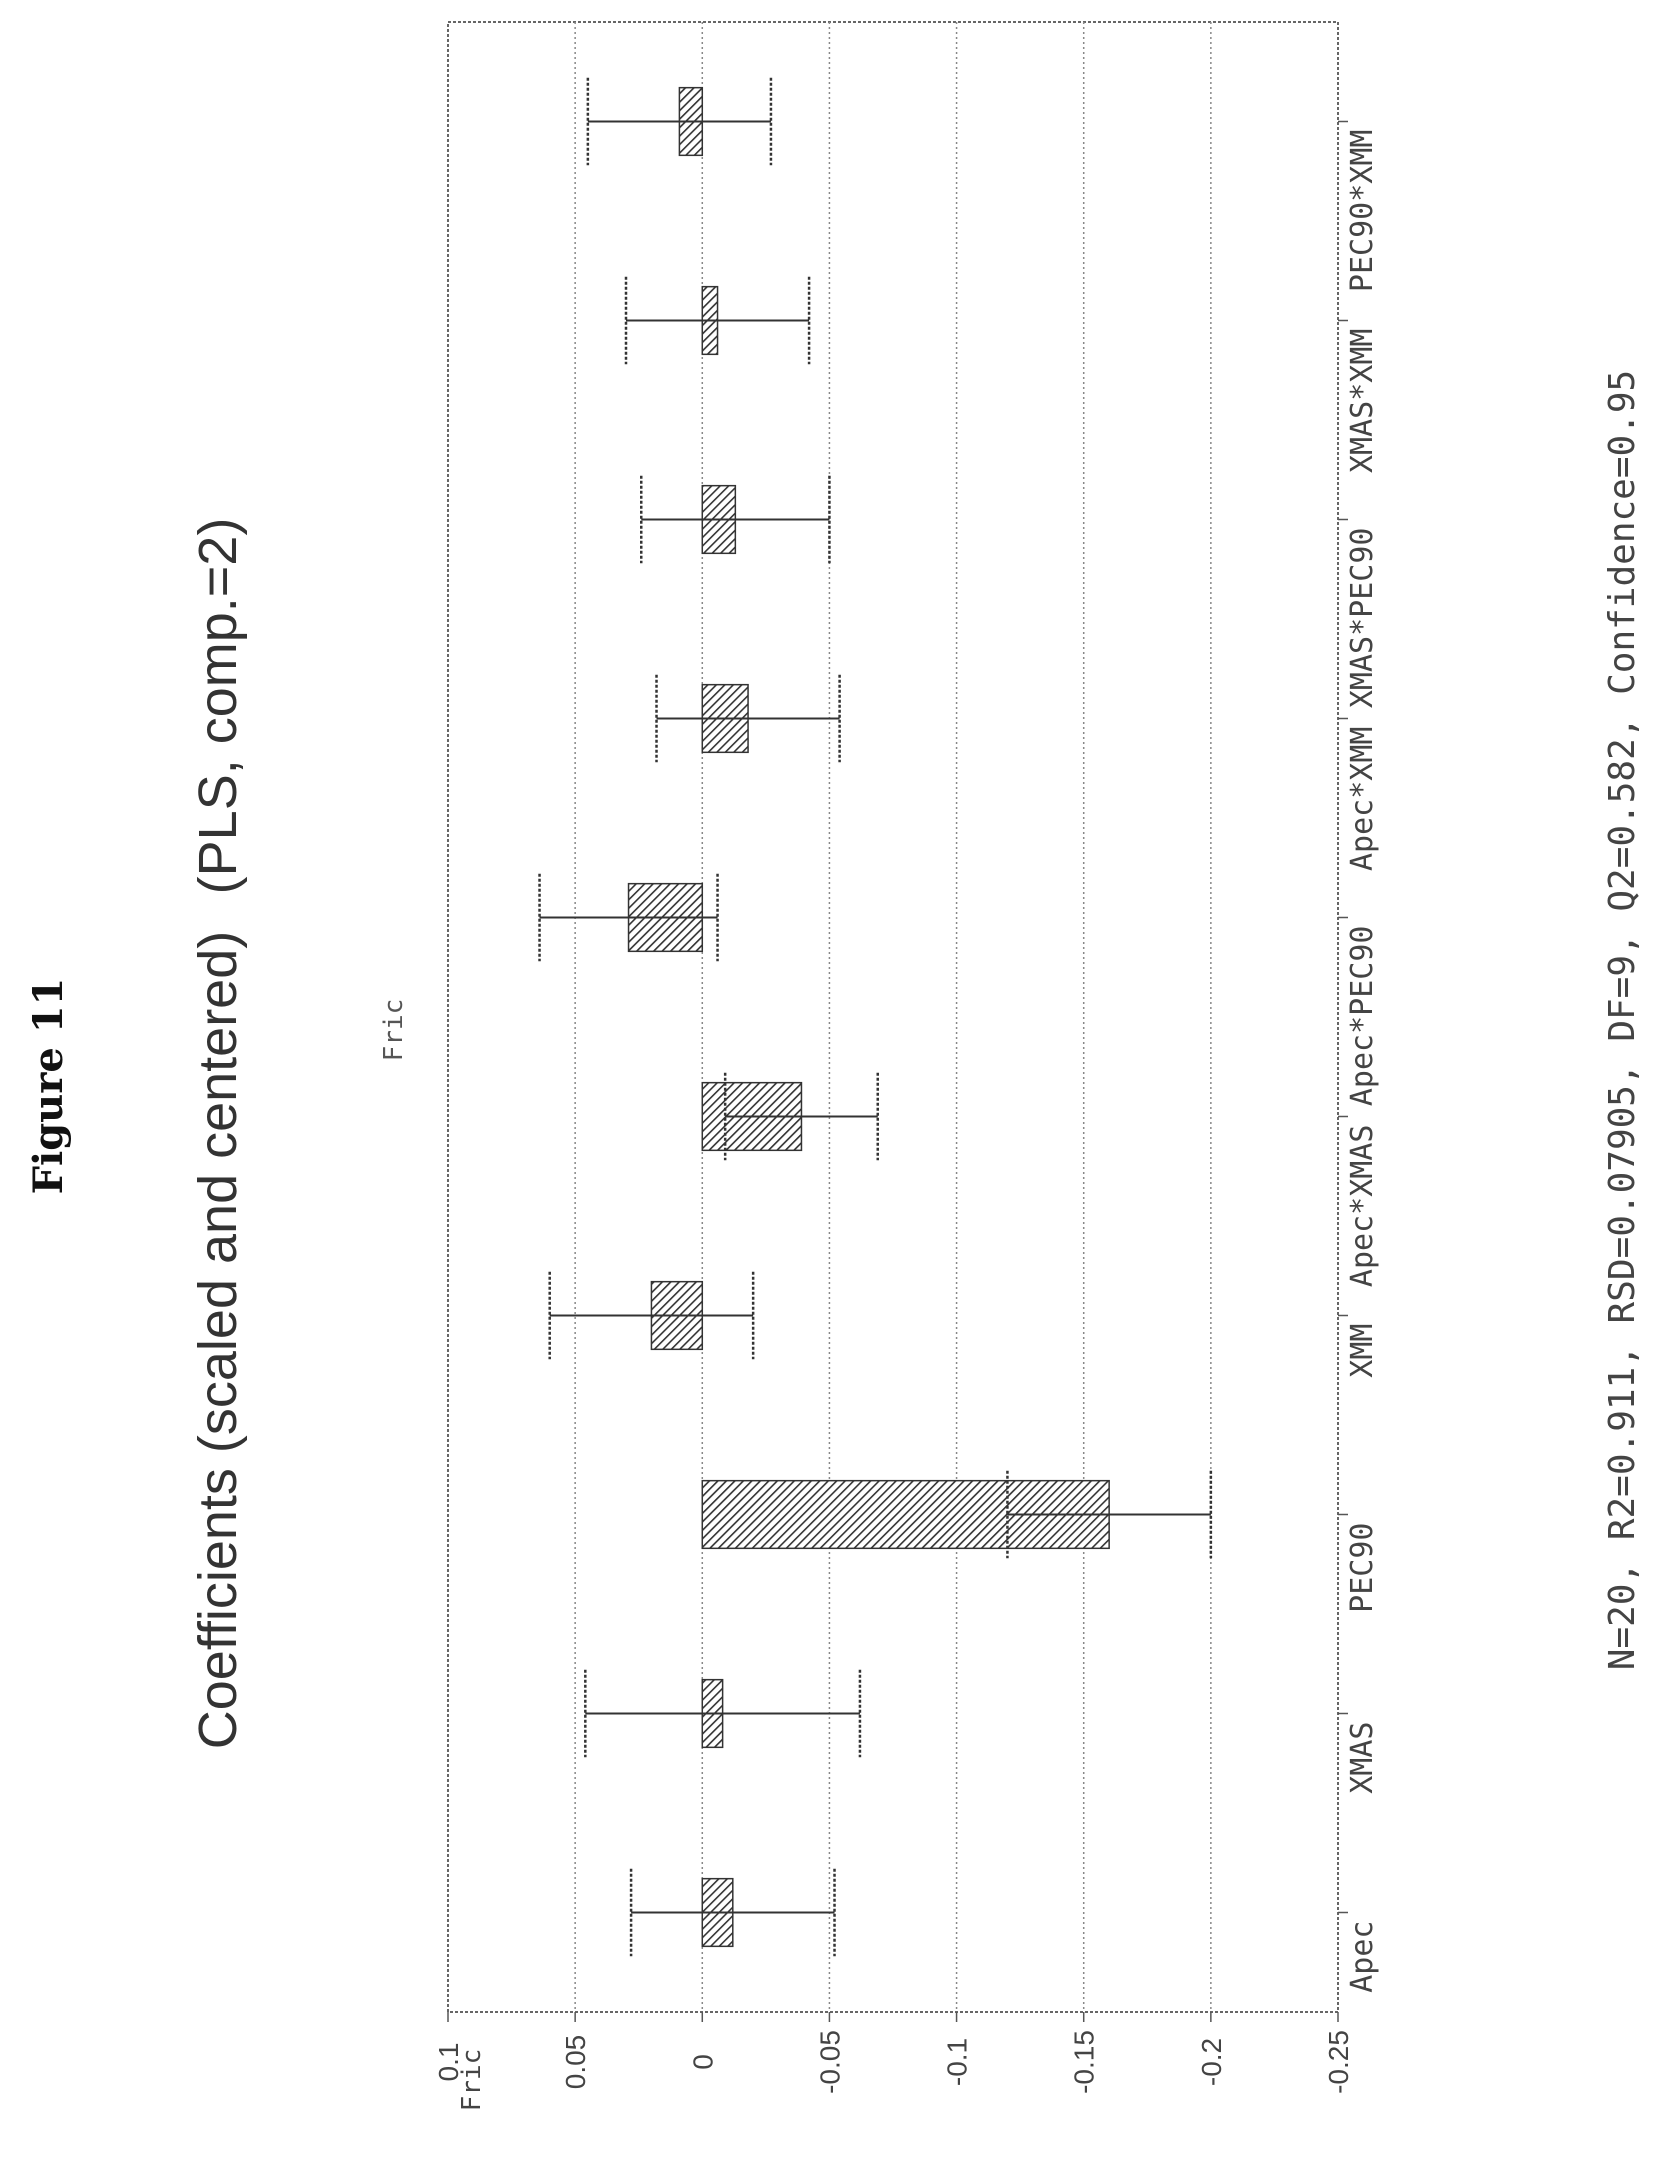 Image resolution: width=1656 pixels, height=2177 pixels. Describe the element at coordinates (1362, 1016) in the screenshot. I see `category-label: Apec*PEC90` at that location.